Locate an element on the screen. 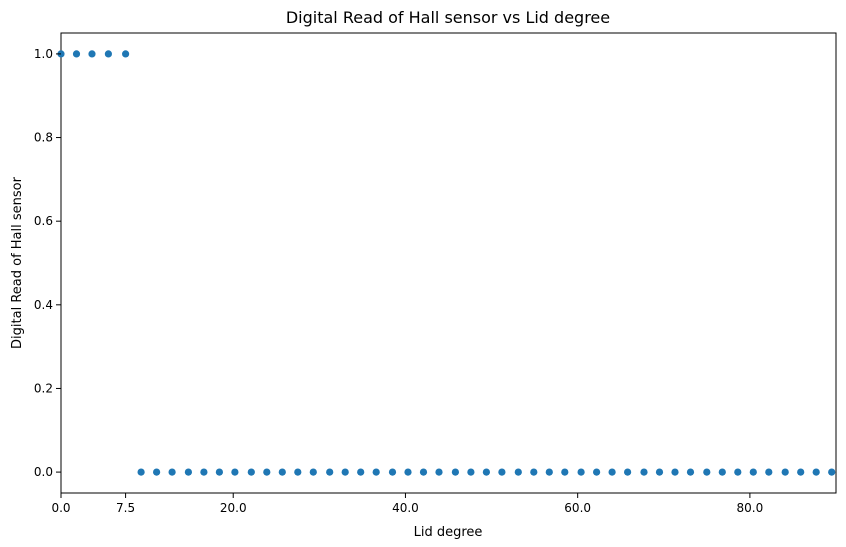 Image resolution: width=846 pixels, height=547 pixels. x-tick-label: 7.5 is located at coordinates (125, 508).